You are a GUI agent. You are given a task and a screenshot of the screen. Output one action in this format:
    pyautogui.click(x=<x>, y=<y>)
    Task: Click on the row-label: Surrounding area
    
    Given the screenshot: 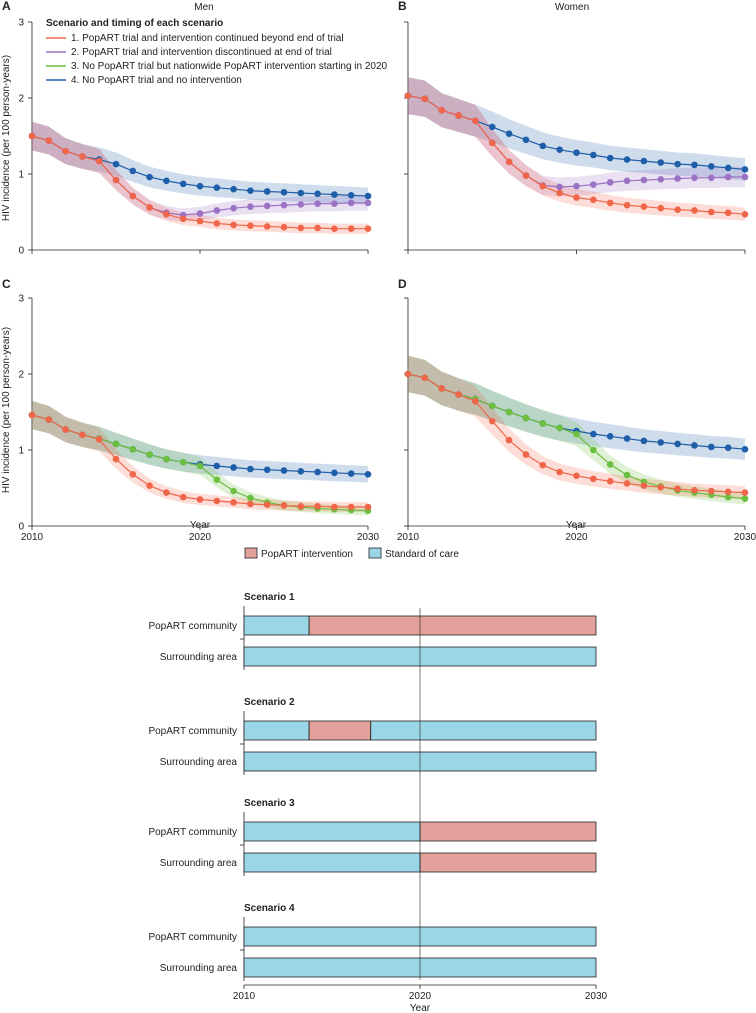 What is the action you would take?
    pyautogui.click(x=199, y=762)
    